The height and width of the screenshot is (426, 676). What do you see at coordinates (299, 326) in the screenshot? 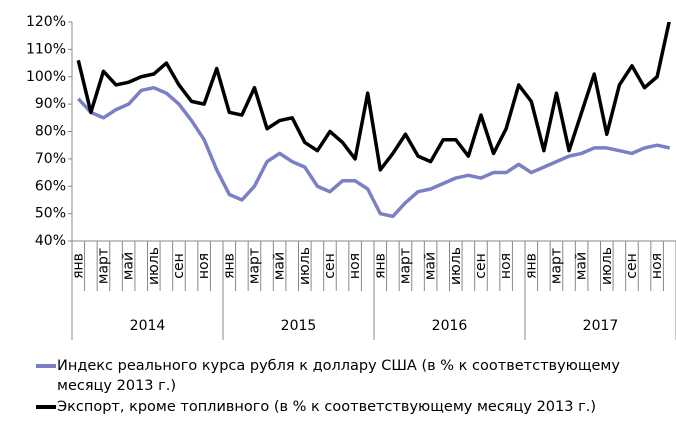
I see `x-group-label: 2015` at bounding box center [299, 326].